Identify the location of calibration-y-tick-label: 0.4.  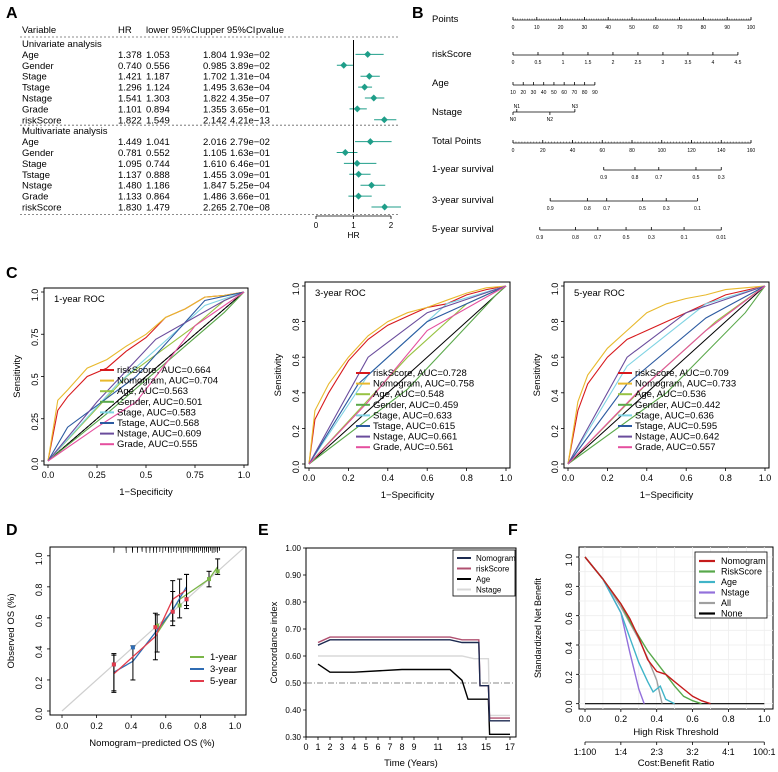
(39, 652).